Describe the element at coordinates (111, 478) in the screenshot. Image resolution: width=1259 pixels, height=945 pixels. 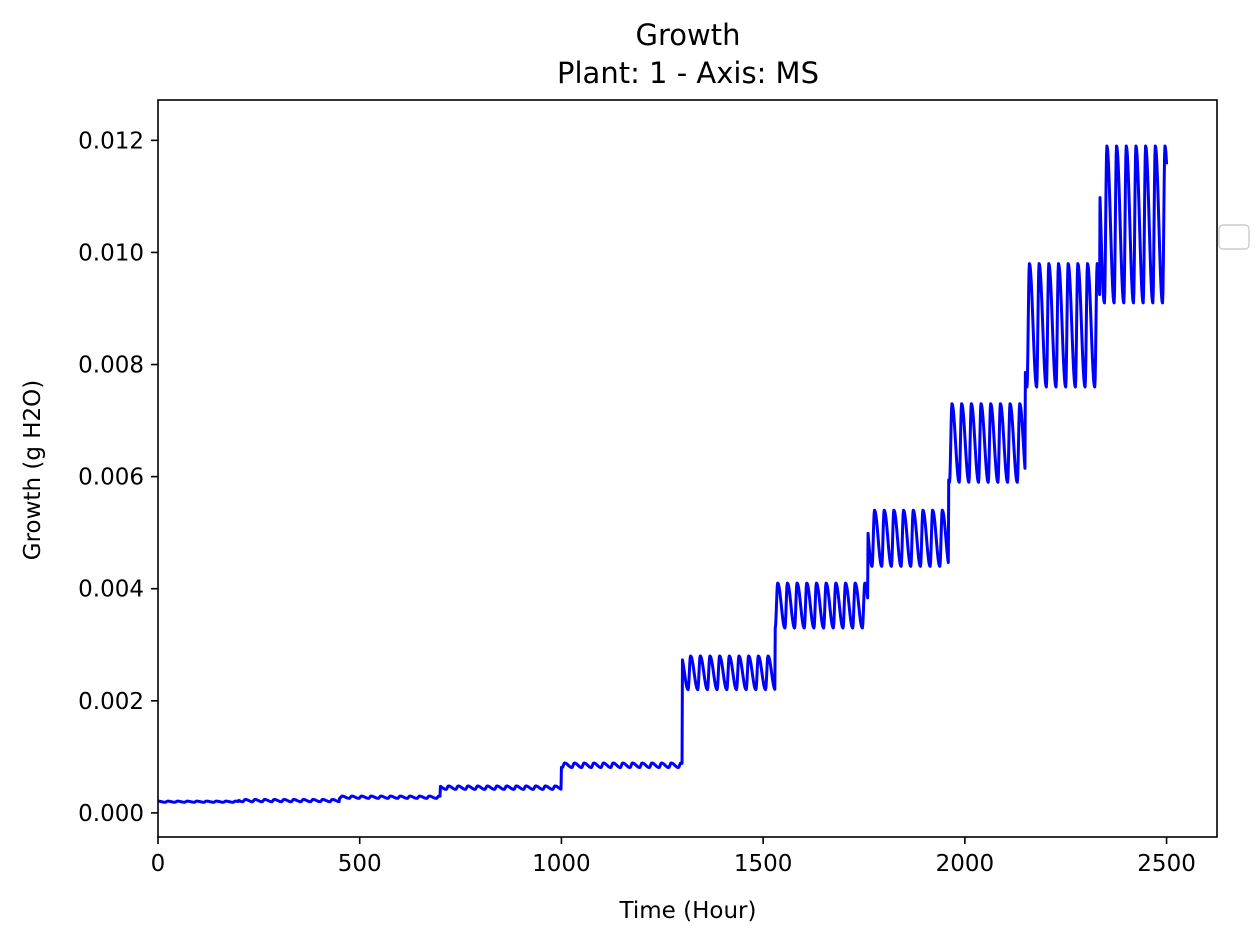
I see `y-tick-label: 0.006` at that location.